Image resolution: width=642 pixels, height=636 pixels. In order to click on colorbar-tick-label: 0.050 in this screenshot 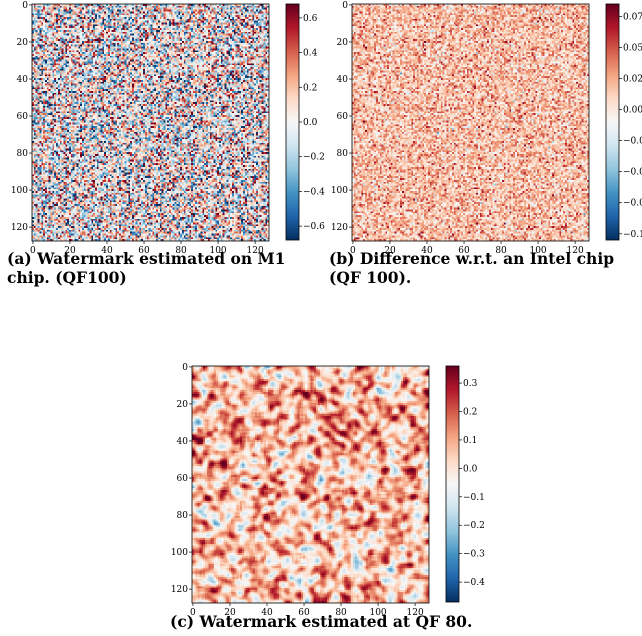, I will do `click(632, 48)`.